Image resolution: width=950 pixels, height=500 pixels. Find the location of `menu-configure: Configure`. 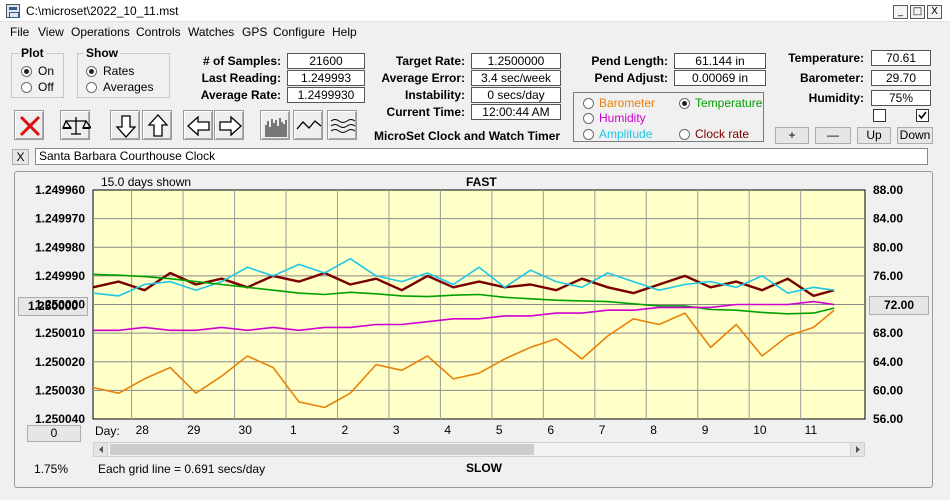

menu-configure: Configure is located at coordinates (299, 32).